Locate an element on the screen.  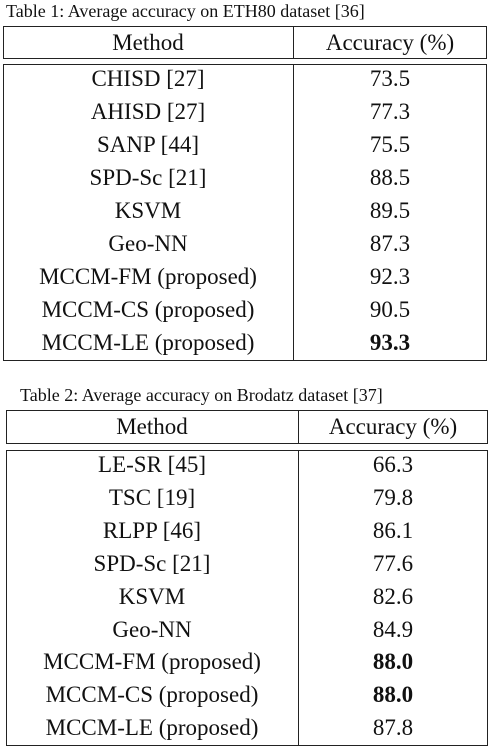
accuracy-cell: 66.3 is located at coordinates (393, 464).